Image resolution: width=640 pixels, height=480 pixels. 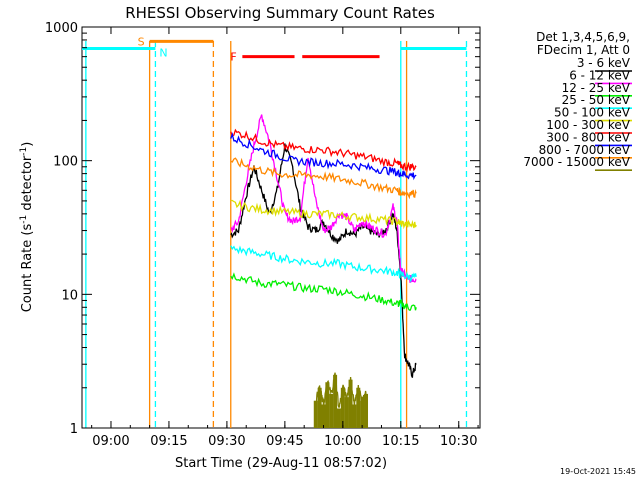 What do you see at coordinates (588, 137) in the screenshot?
I see `legend-entry-6: 300 - 800 keV` at bounding box center [588, 137].